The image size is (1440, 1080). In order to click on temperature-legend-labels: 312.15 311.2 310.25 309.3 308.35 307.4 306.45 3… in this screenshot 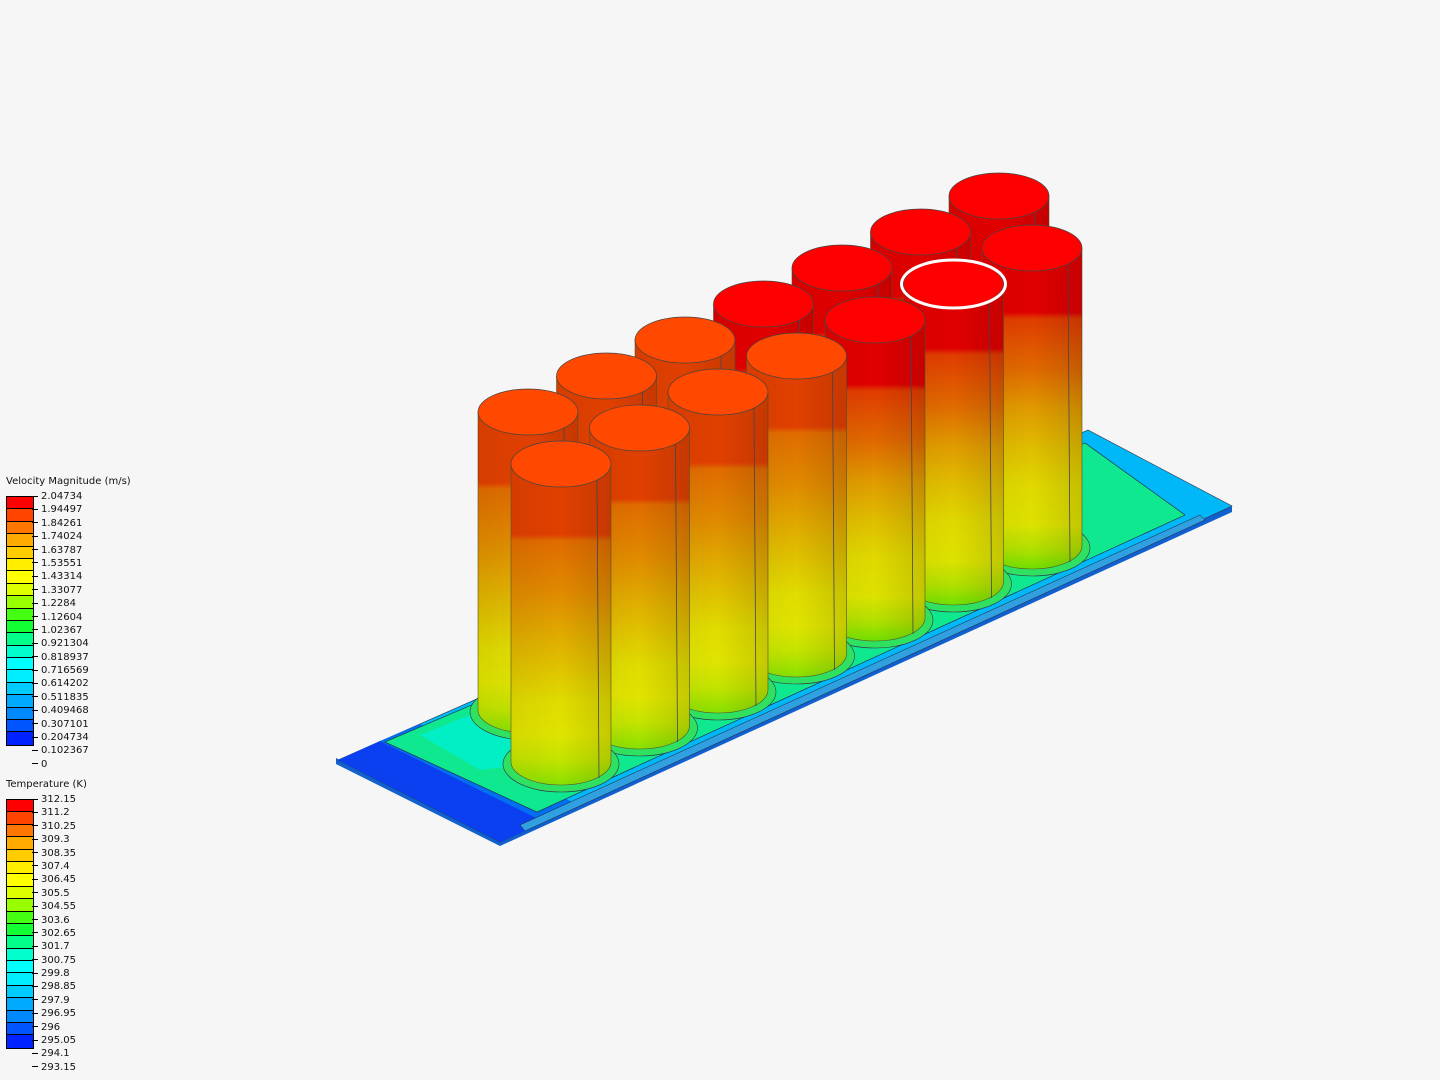, I will do `click(54, 933)`.